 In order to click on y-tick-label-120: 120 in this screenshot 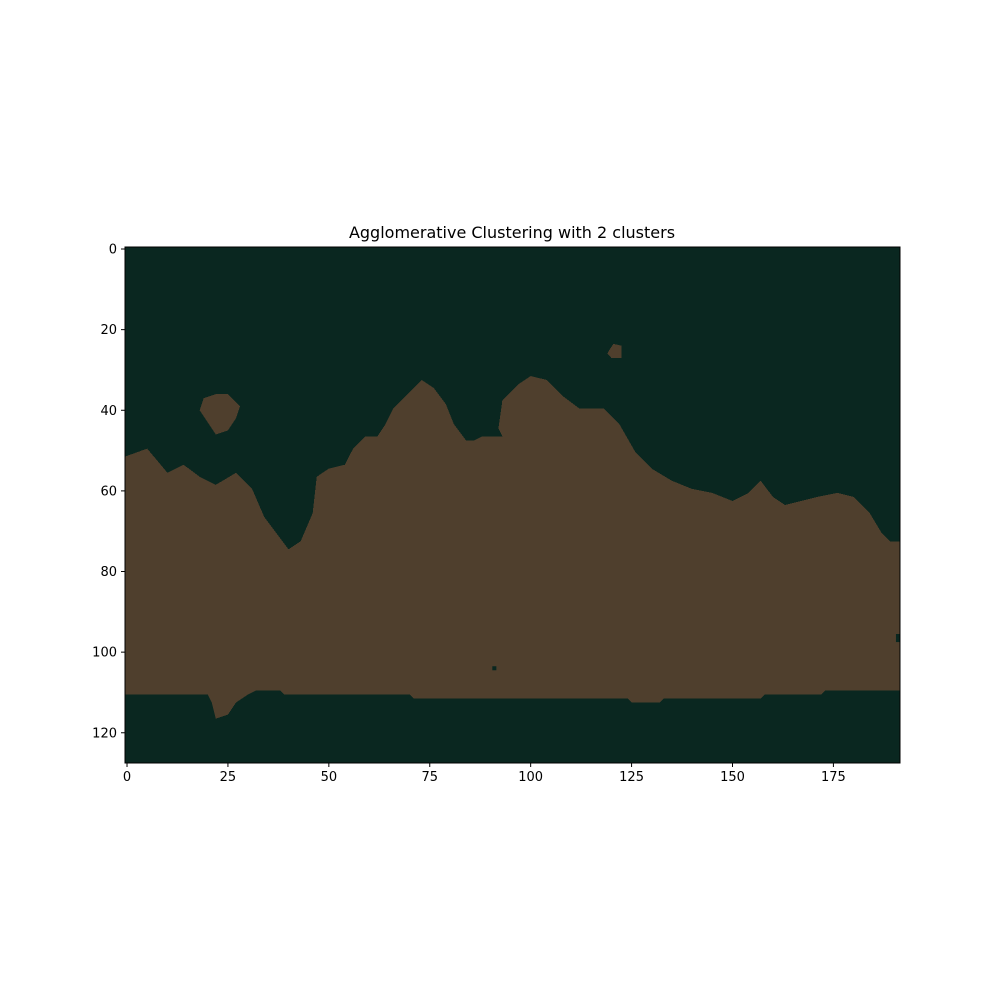, I will do `click(104, 733)`.